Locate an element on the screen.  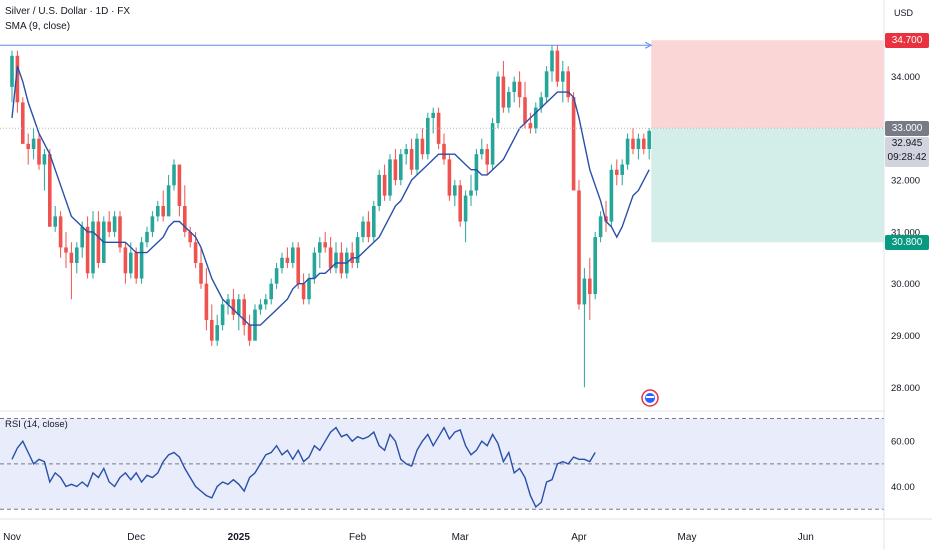
chart-title: Silver / U.S. Dollar · 1D · FX is located at coordinates (68, 11).